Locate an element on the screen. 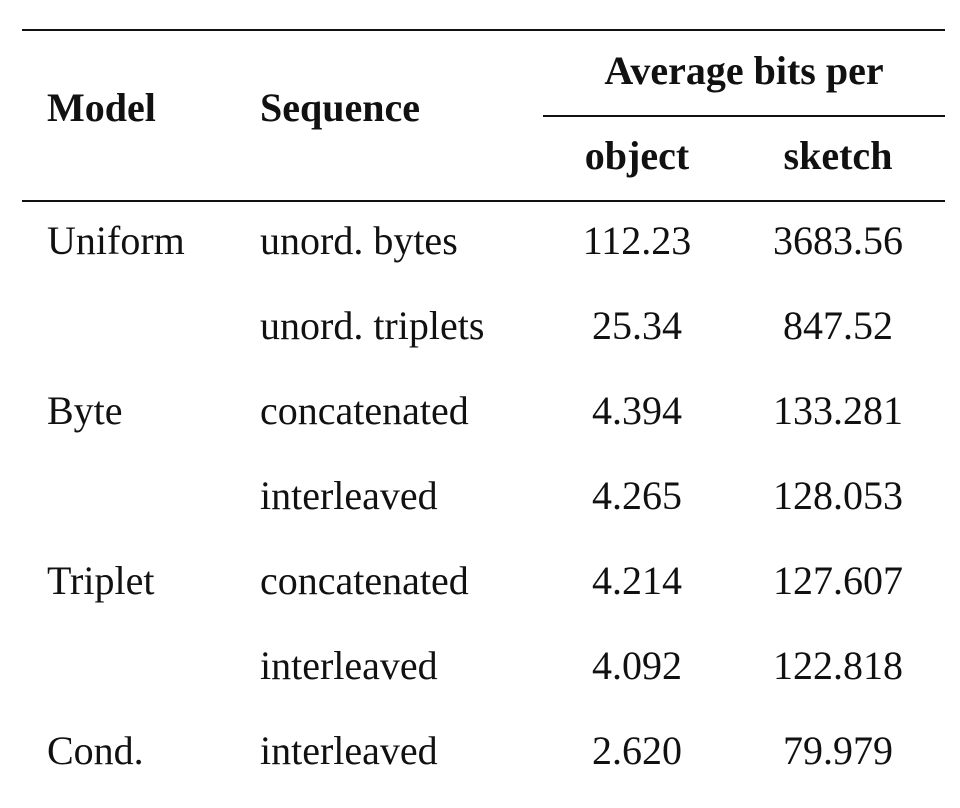 The height and width of the screenshot is (808, 960). object-cell: 2.620 is located at coordinates (637, 750).